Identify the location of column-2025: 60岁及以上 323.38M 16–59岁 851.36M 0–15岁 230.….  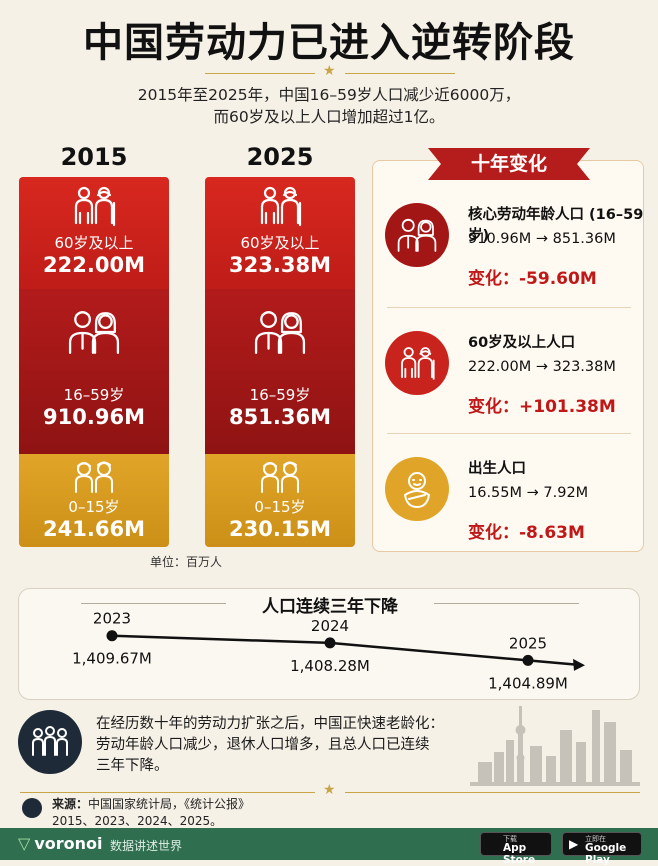
(280, 362).